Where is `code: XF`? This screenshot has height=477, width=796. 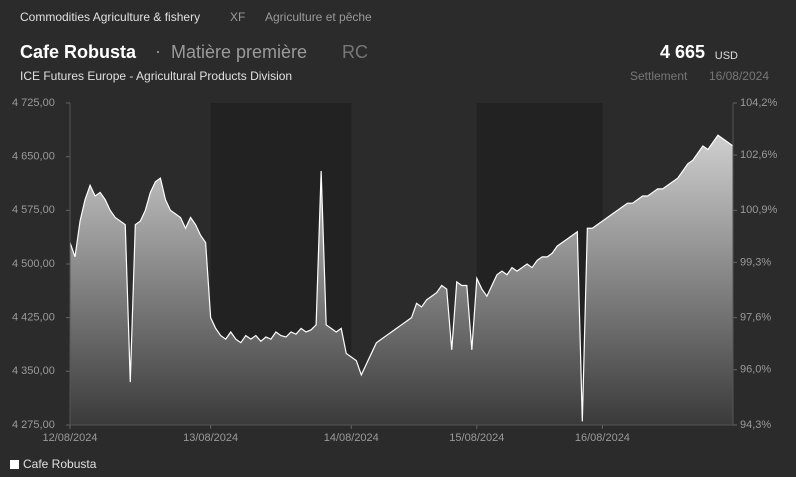 code: XF is located at coordinates (237, 17).